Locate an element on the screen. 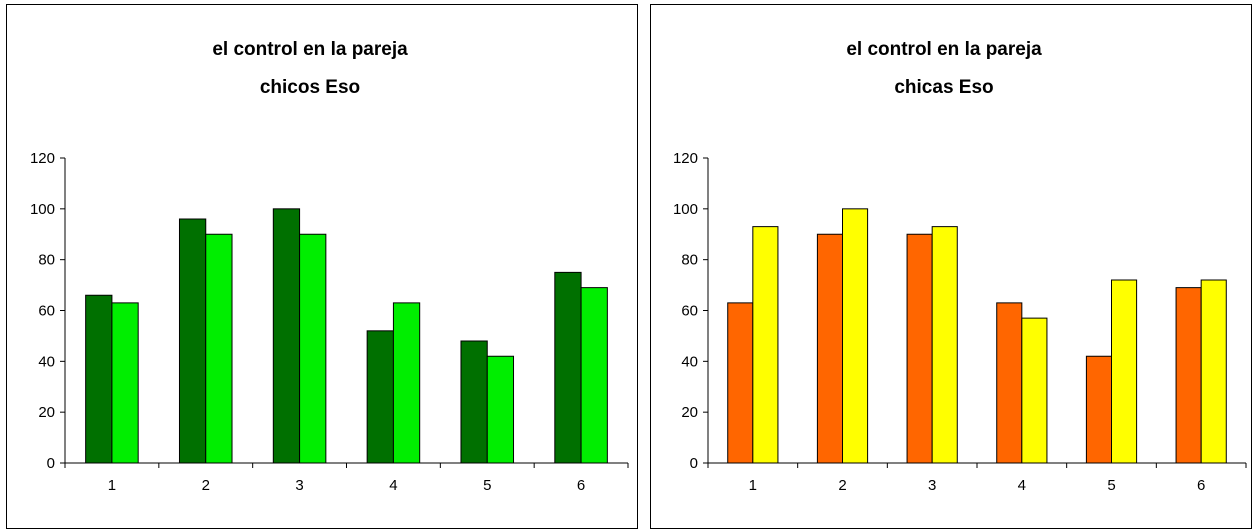 The height and width of the screenshot is (531, 1255). chart-title-line2: chicas Eso is located at coordinates (943, 87).